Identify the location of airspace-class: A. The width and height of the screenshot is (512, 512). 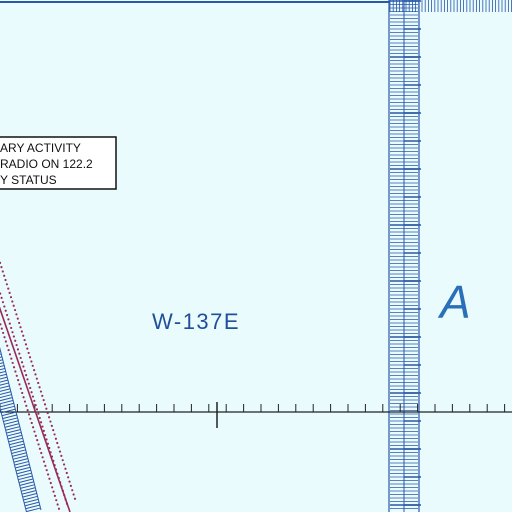
(454, 302).